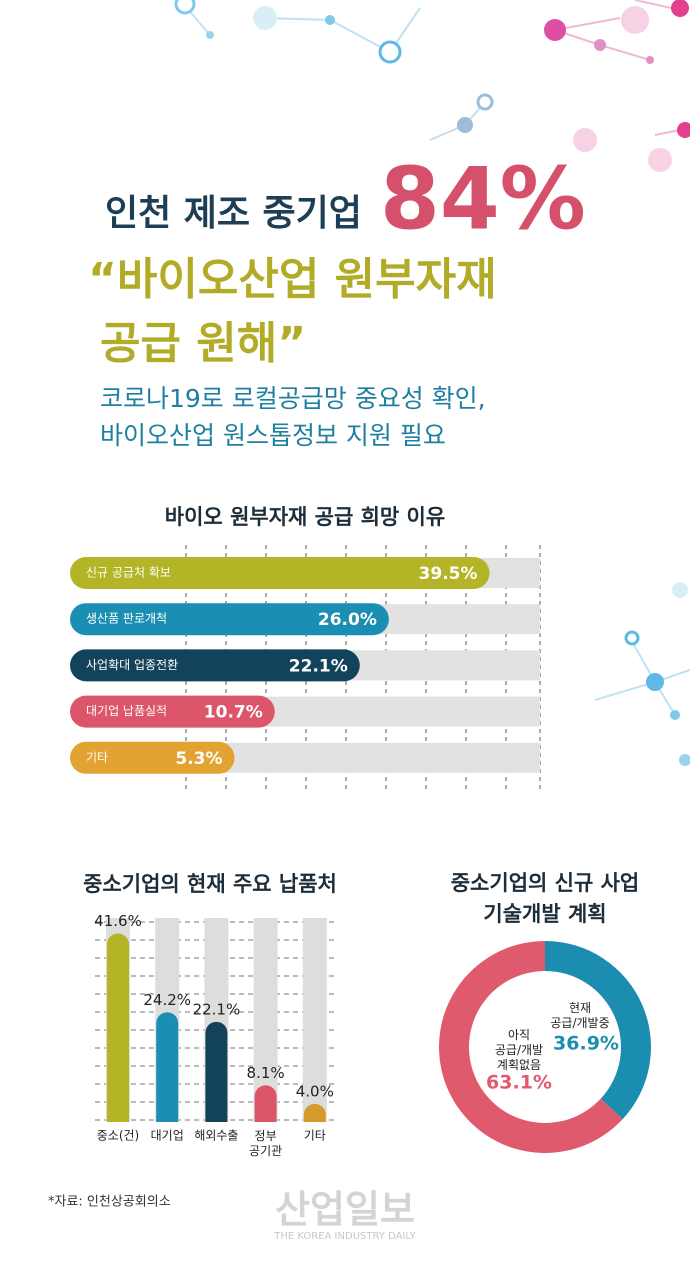 The width and height of the screenshot is (690, 1262). What do you see at coordinates (292, 279) in the screenshot?
I see `header-quote: “바이오산업 원부자재` at bounding box center [292, 279].